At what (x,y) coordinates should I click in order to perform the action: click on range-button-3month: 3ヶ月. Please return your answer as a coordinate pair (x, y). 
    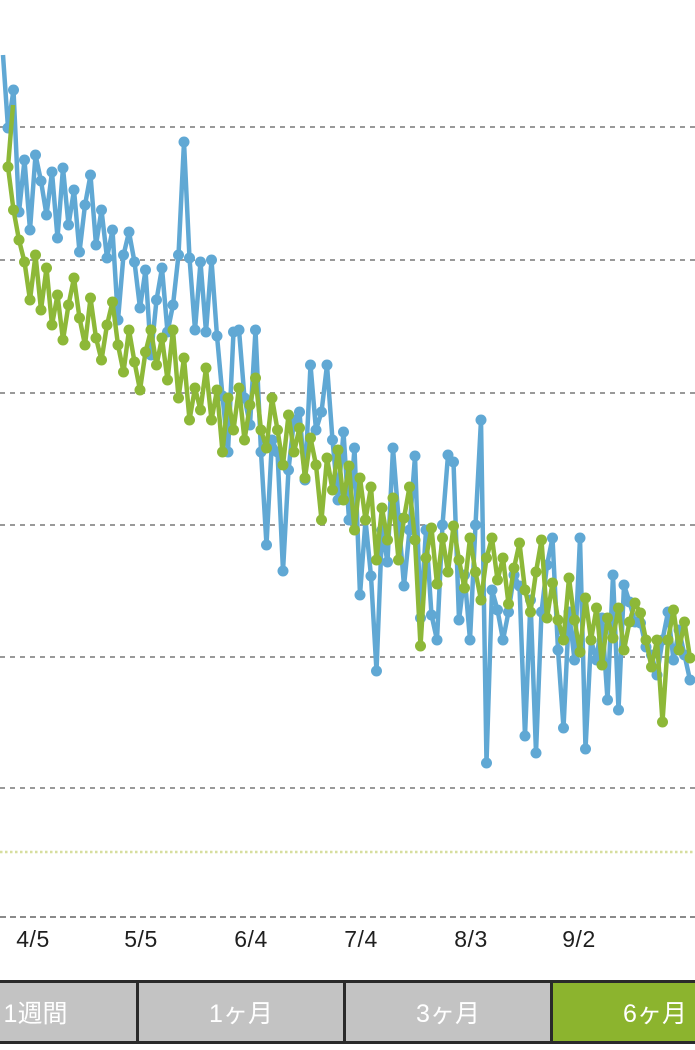
    Looking at the image, I should click on (449, 1012).